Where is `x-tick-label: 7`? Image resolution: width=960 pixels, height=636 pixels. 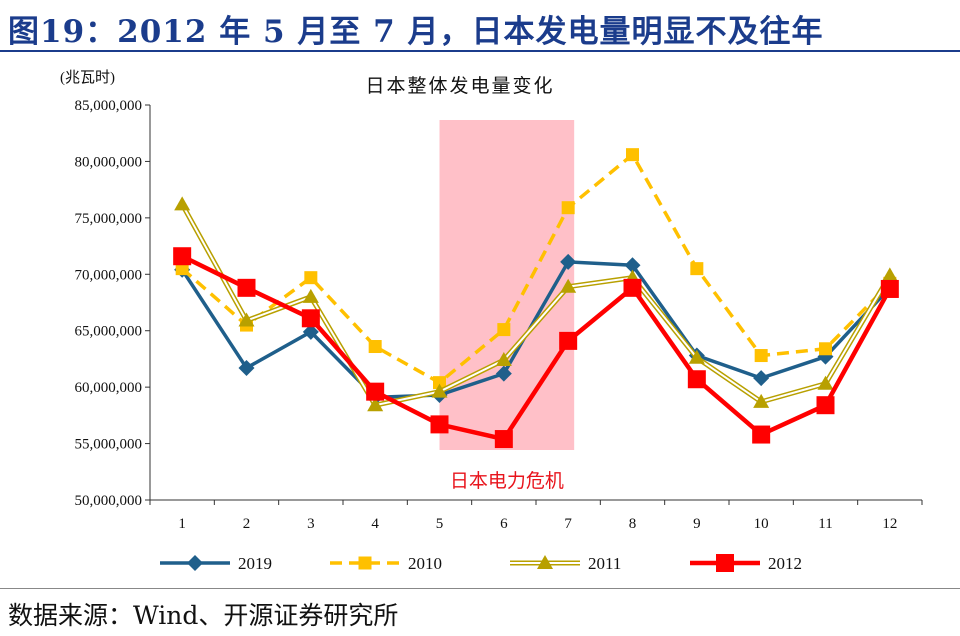
x-tick-label: 7 is located at coordinates (568, 524).